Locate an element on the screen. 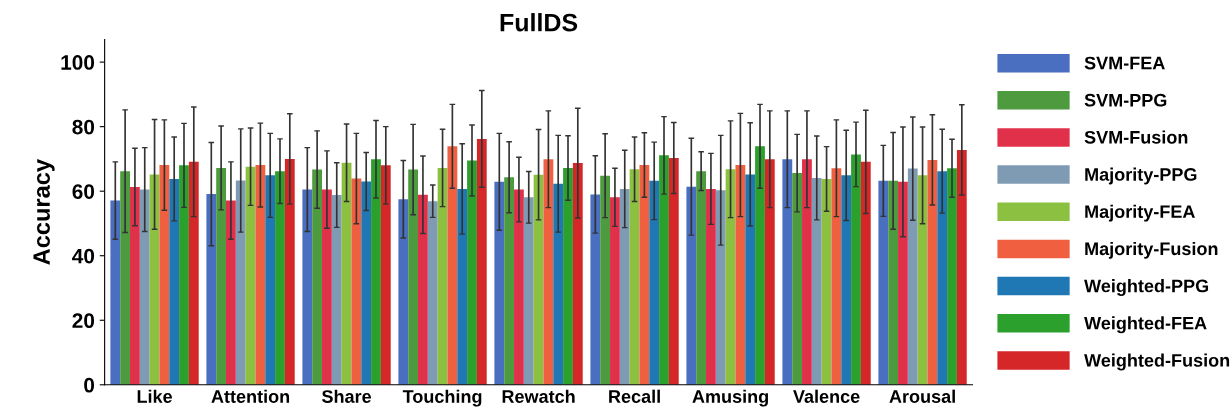  y-tick-label: 100 is located at coordinates (78, 62).